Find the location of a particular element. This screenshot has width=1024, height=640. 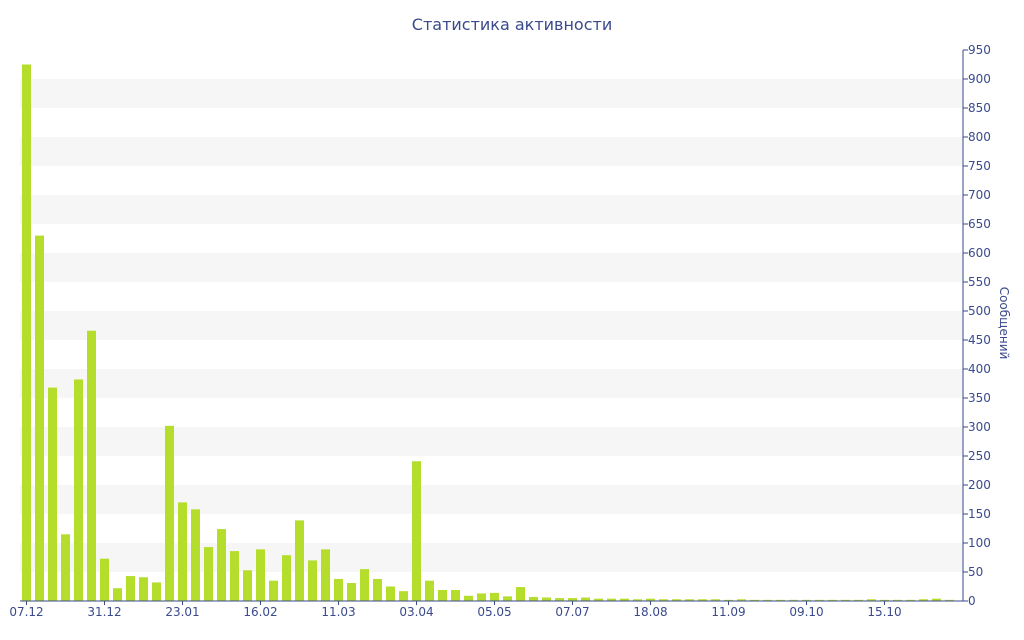

chart-title: Статистика активности is located at coordinates (512, 24).